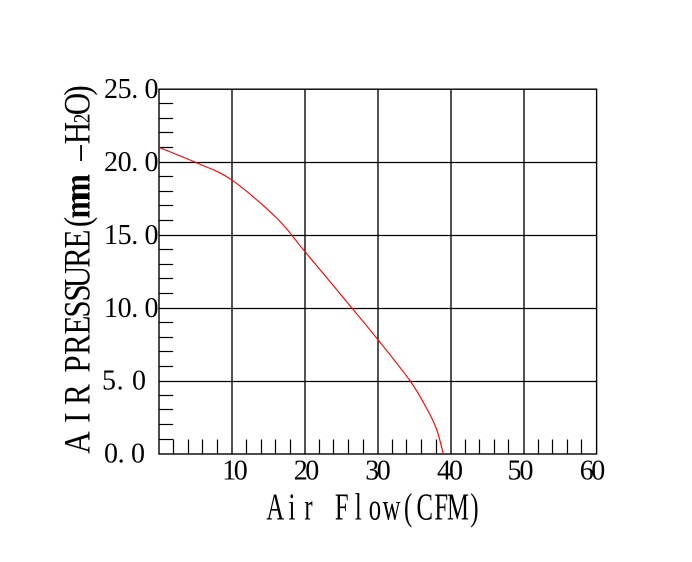 The height and width of the screenshot is (562, 692). What do you see at coordinates (307, 471) in the screenshot?
I see `svg-text: 20` at bounding box center [307, 471].